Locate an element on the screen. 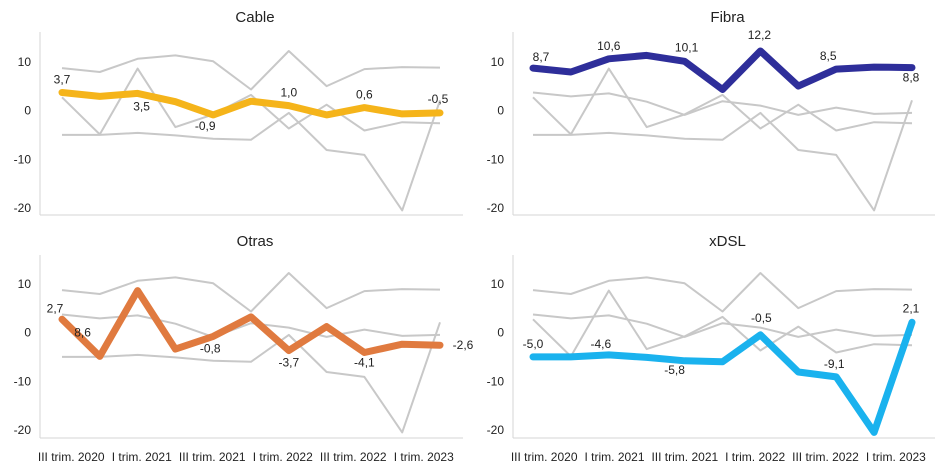 The height and width of the screenshot is (469, 949). data-label: -9,1 is located at coordinates (834, 364).